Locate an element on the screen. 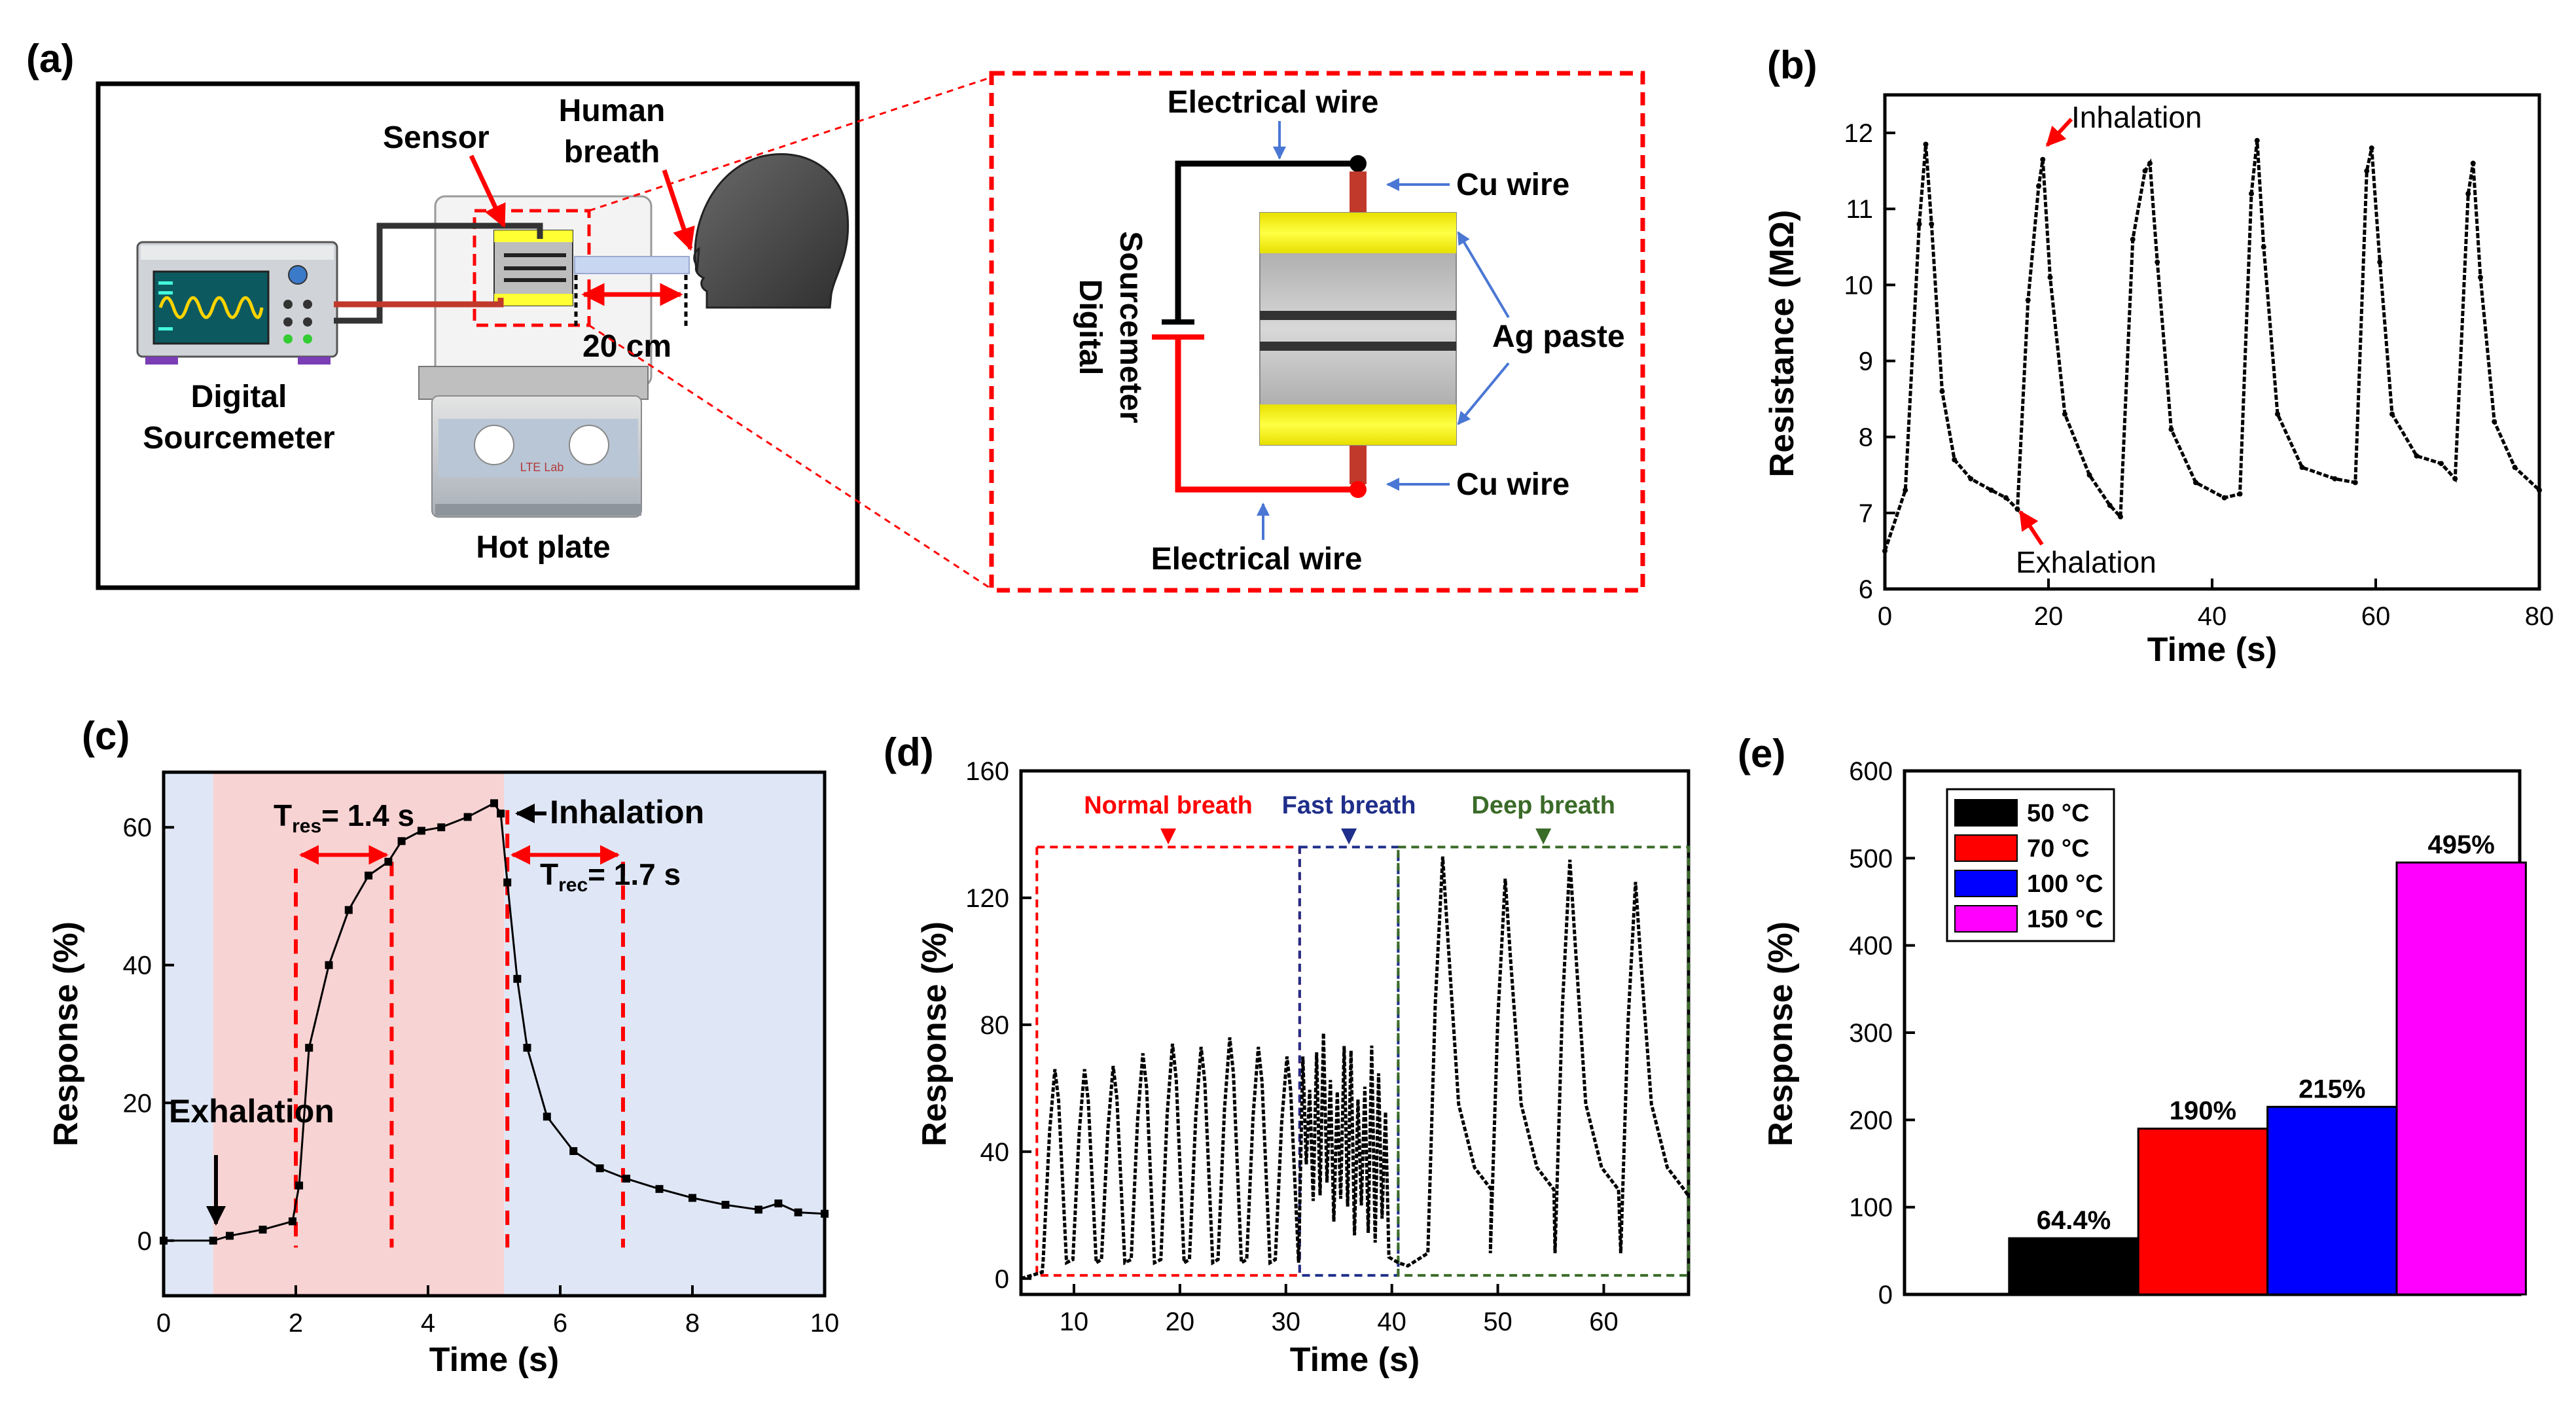 The width and height of the screenshot is (2576, 1424). b-ytick-label: 10 is located at coordinates (1859, 285).